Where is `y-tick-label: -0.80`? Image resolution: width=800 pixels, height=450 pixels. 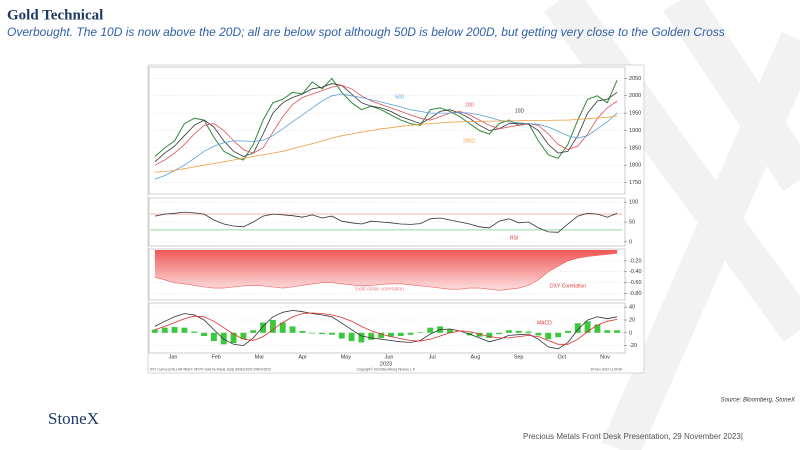
y-tick-label: -0.80 is located at coordinates (635, 294).